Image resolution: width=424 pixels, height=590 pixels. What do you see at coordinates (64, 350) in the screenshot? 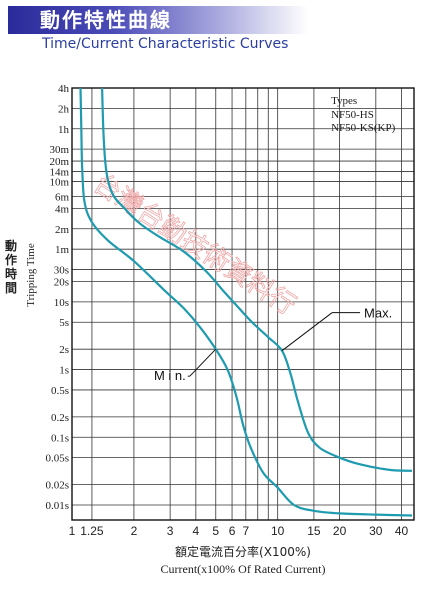
I see `y-tick-label: 2s` at bounding box center [64, 350].